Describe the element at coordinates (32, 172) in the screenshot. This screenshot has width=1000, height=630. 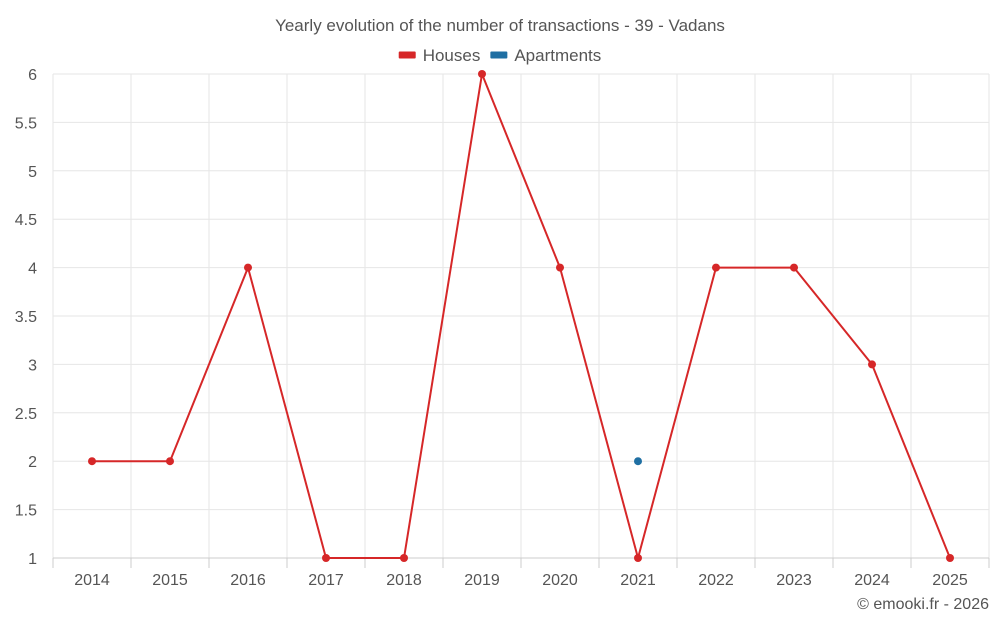
I see `y-tick-label: 5` at that location.